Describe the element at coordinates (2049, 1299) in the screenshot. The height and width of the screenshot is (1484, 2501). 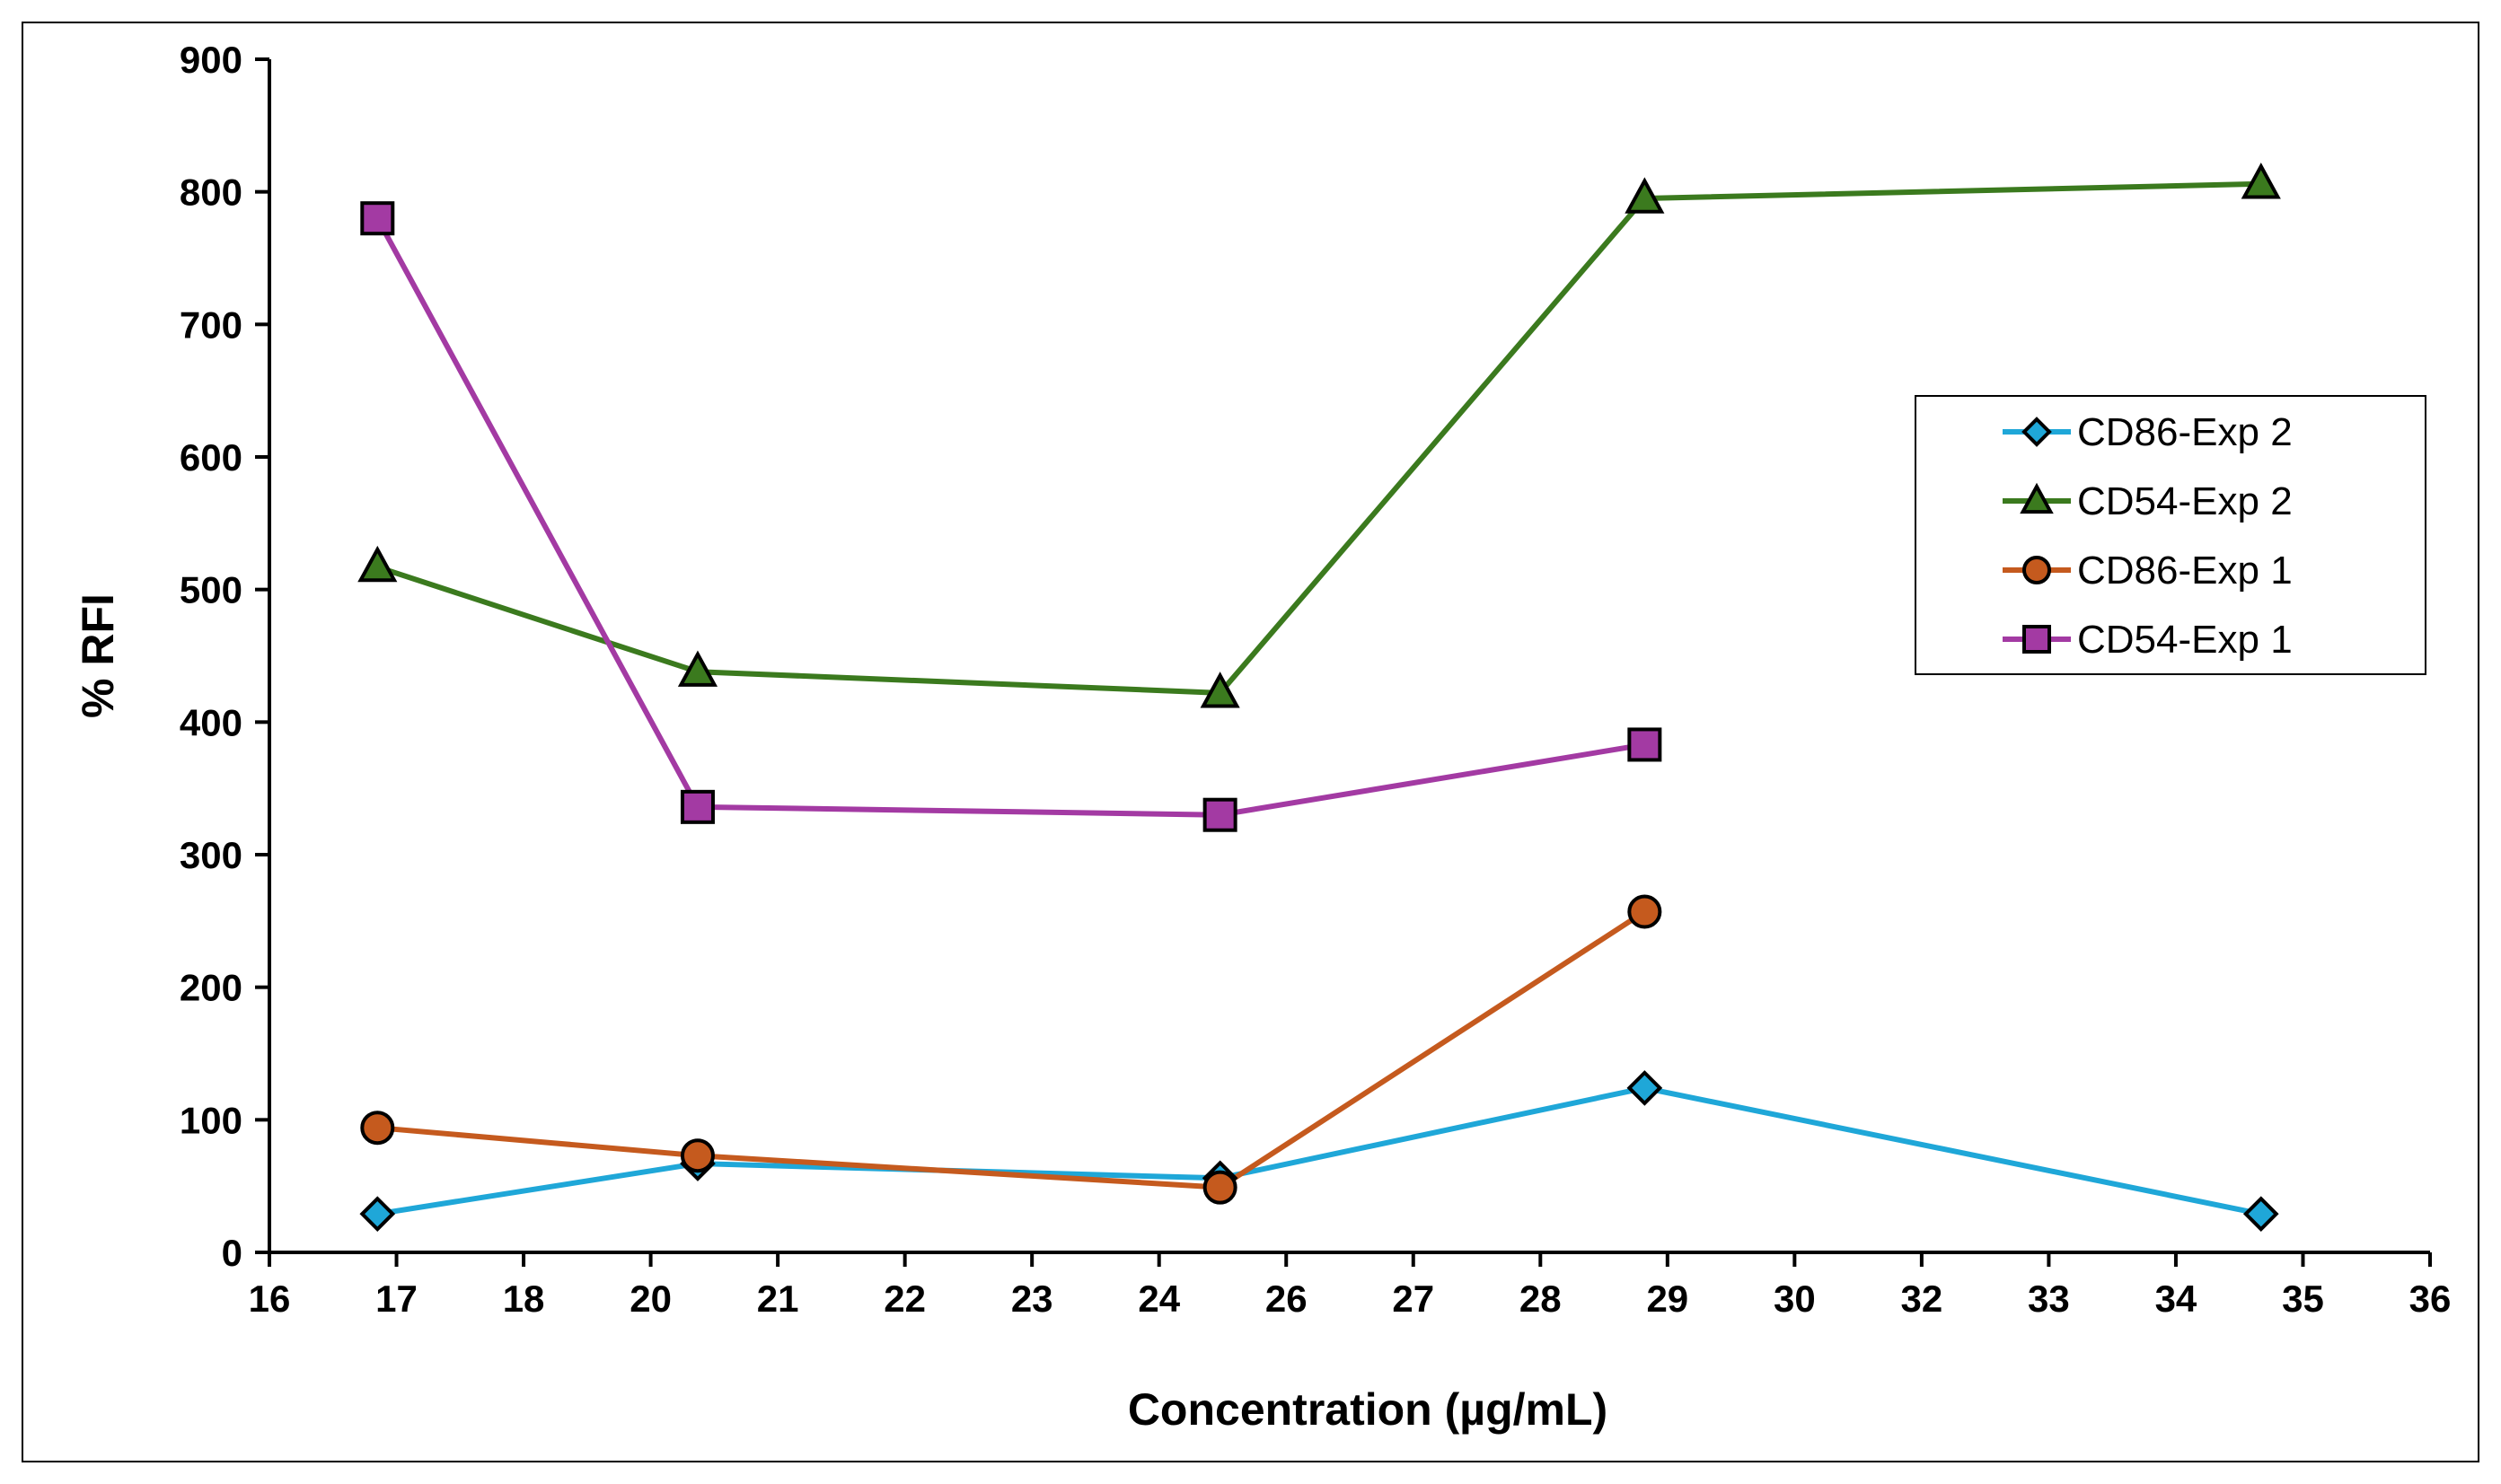
I see `x-tick-label: 33` at that location.